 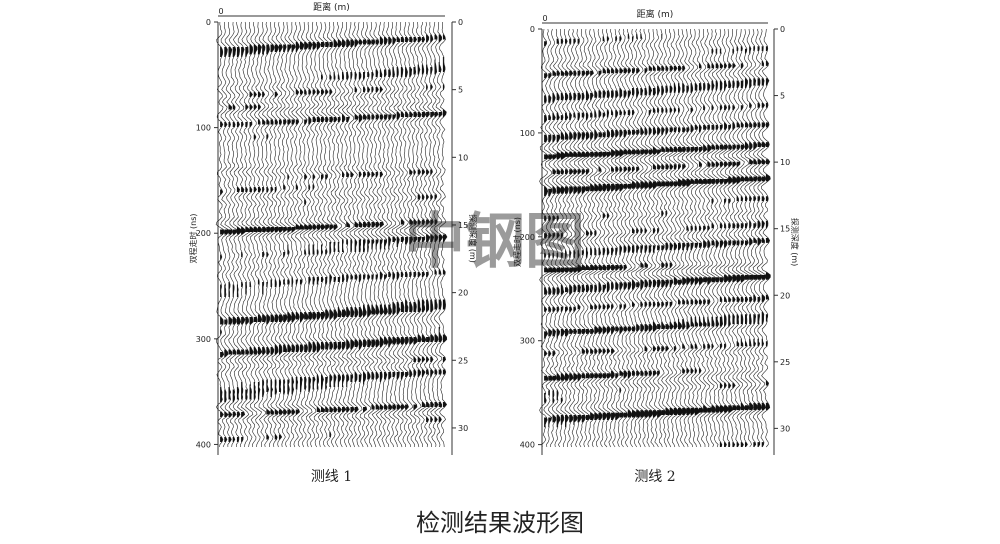 What do you see at coordinates (532, 29) in the screenshot?
I see `left-tick-label: 0` at bounding box center [532, 29].